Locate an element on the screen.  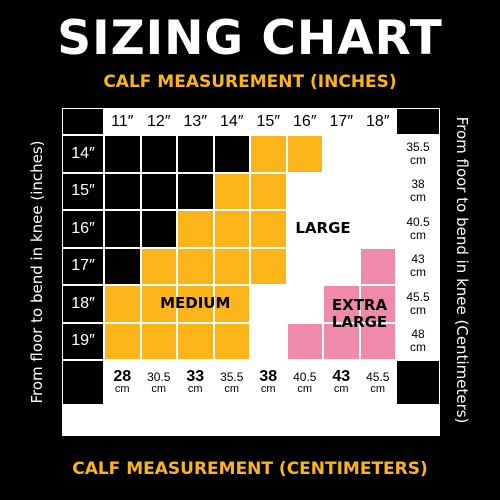
column-cm-value: 35.5 is located at coordinates (232, 376).